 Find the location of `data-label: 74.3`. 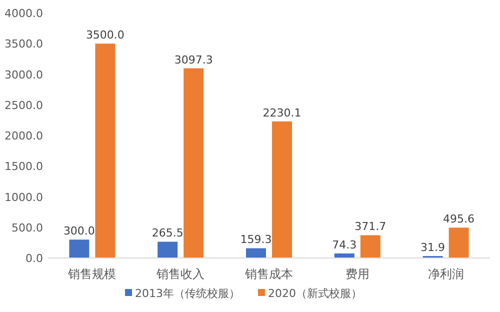

data-label: 74.3 is located at coordinates (344, 245).